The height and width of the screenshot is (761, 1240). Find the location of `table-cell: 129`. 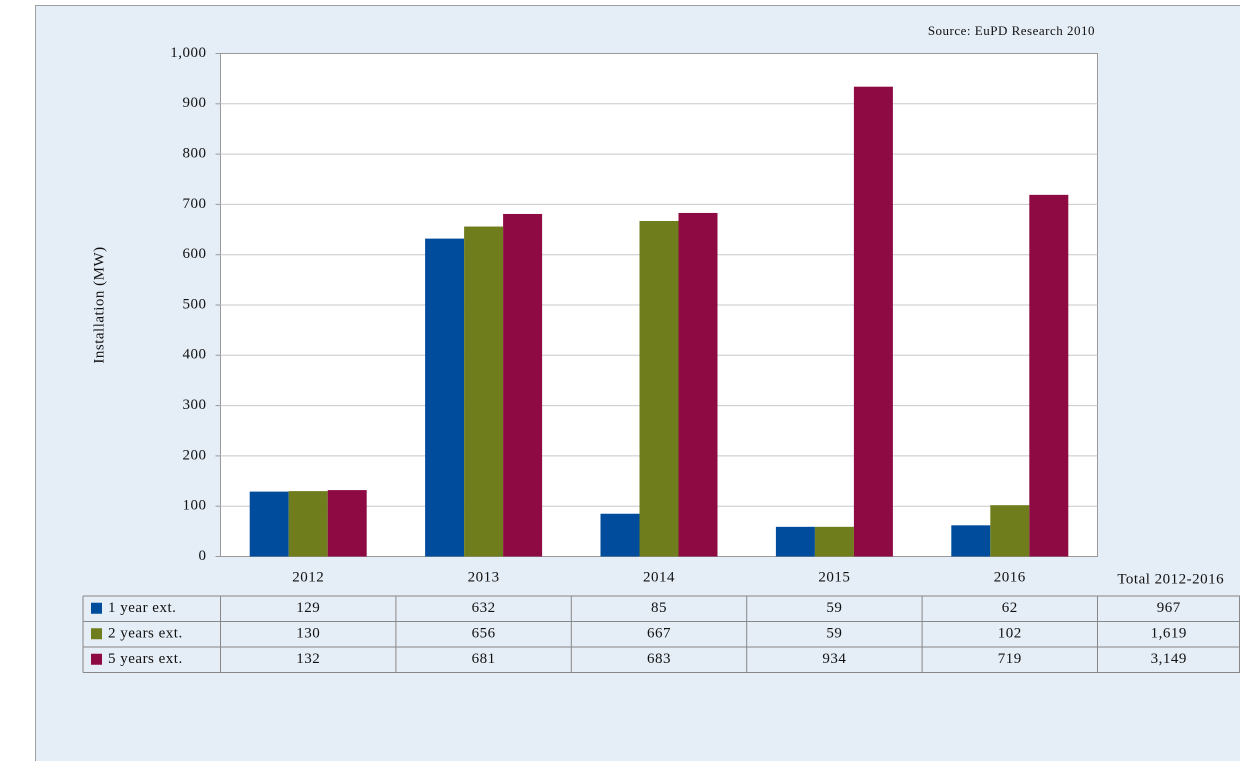

table-cell: 129 is located at coordinates (308, 608).